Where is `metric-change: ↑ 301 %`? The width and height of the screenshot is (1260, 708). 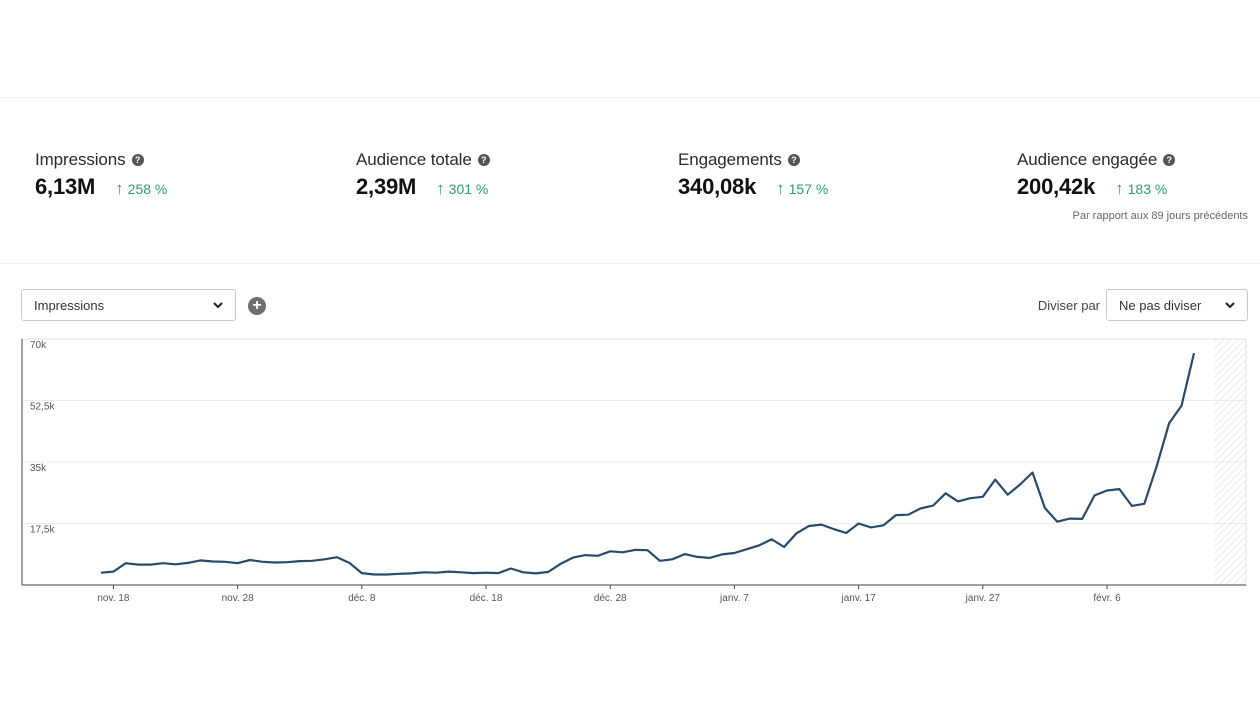
metric-change: ↑ 301 % is located at coordinates (462, 189).